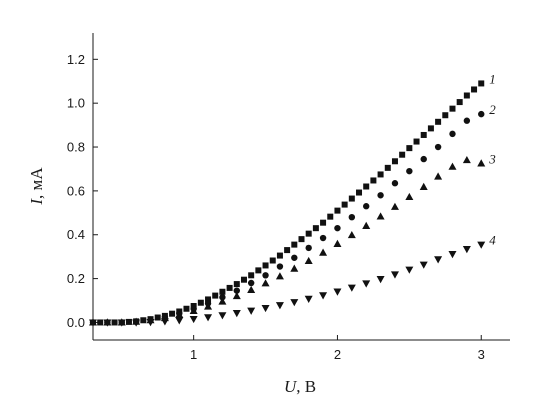  Describe the element at coordinates (76, 278) in the screenshot. I see `y-tick-label: 0.2` at that location.